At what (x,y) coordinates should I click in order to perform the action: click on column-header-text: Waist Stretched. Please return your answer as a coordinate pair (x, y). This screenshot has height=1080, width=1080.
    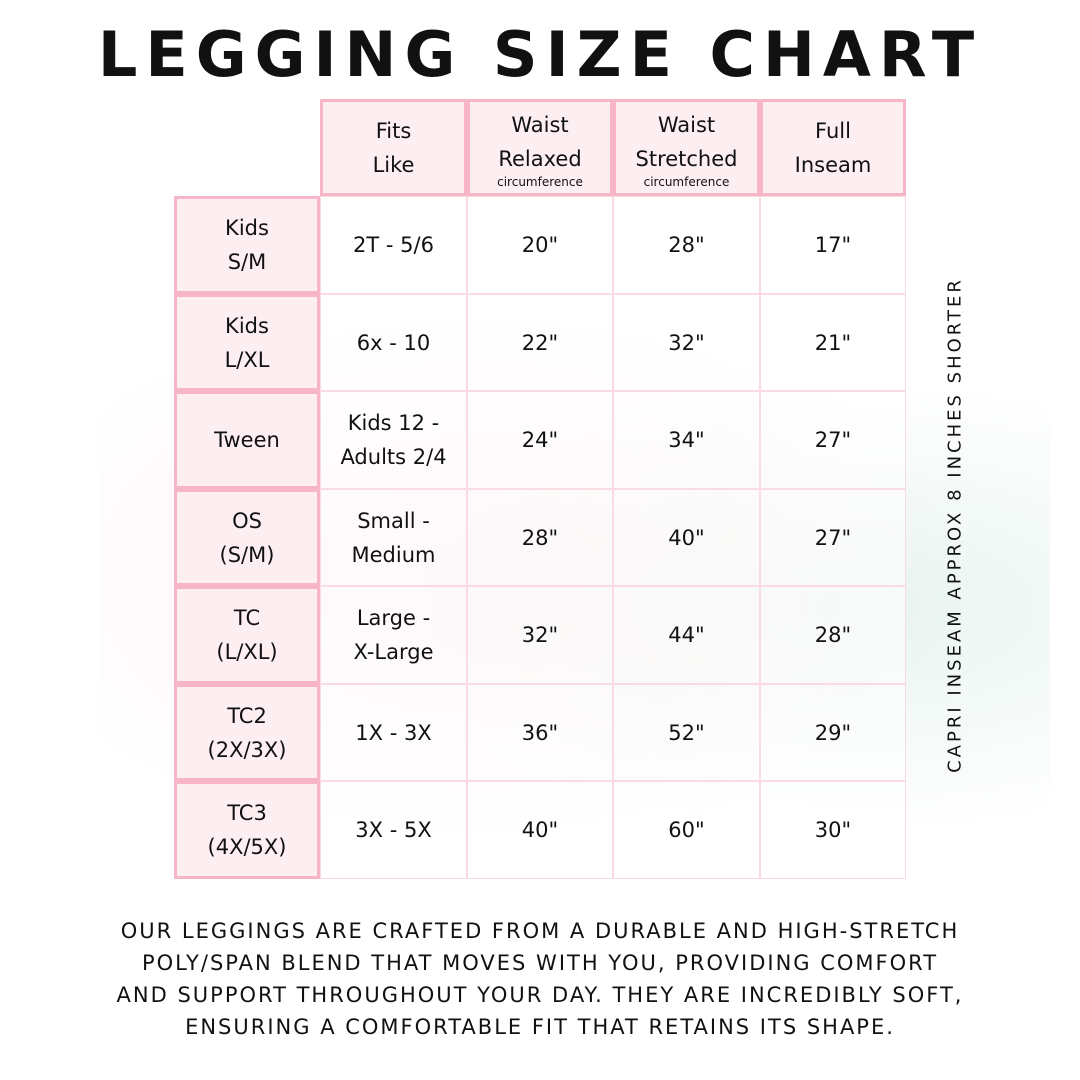
    Looking at the image, I should click on (686, 141).